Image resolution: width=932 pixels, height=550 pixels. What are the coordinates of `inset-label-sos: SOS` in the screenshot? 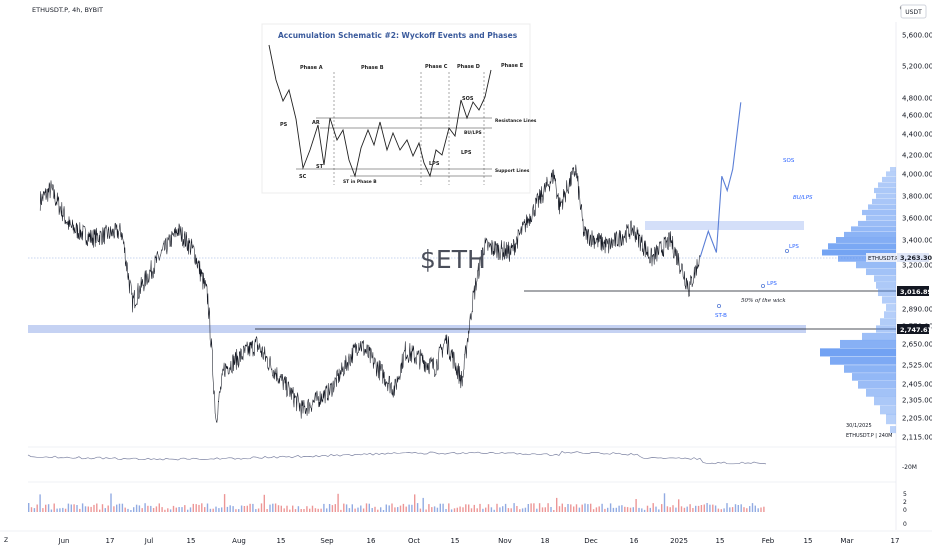 It's located at (468, 99).